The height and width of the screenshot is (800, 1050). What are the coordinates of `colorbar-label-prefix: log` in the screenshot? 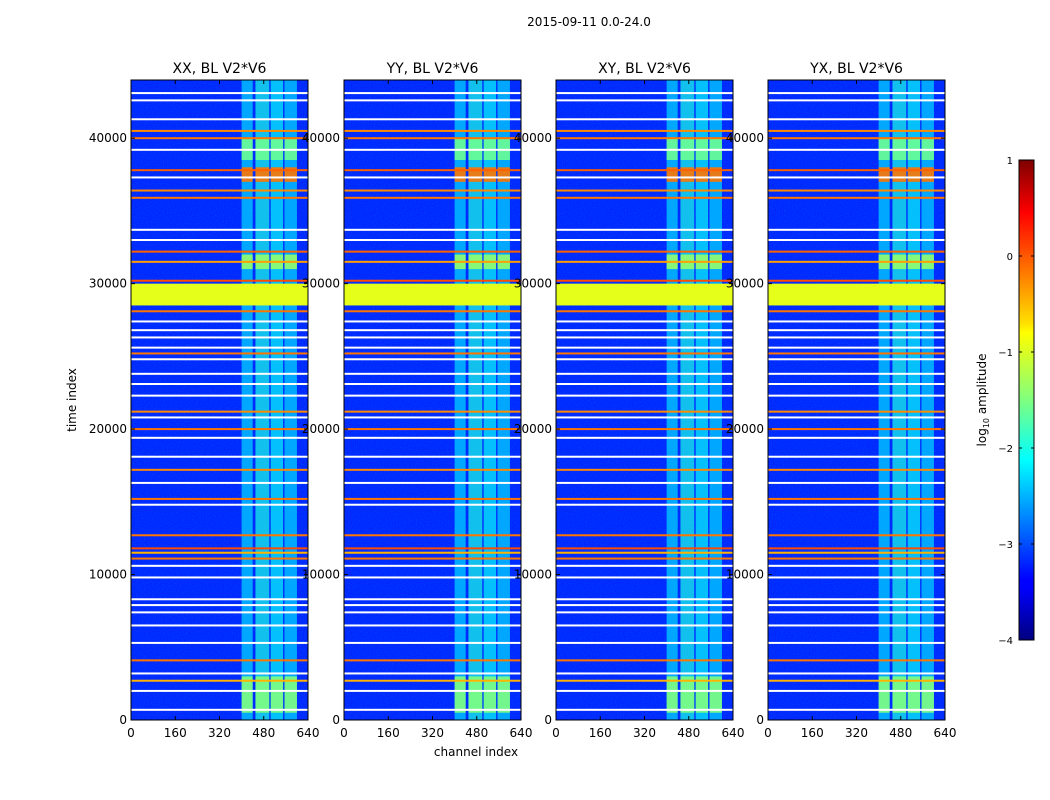 It's located at (982, 437).